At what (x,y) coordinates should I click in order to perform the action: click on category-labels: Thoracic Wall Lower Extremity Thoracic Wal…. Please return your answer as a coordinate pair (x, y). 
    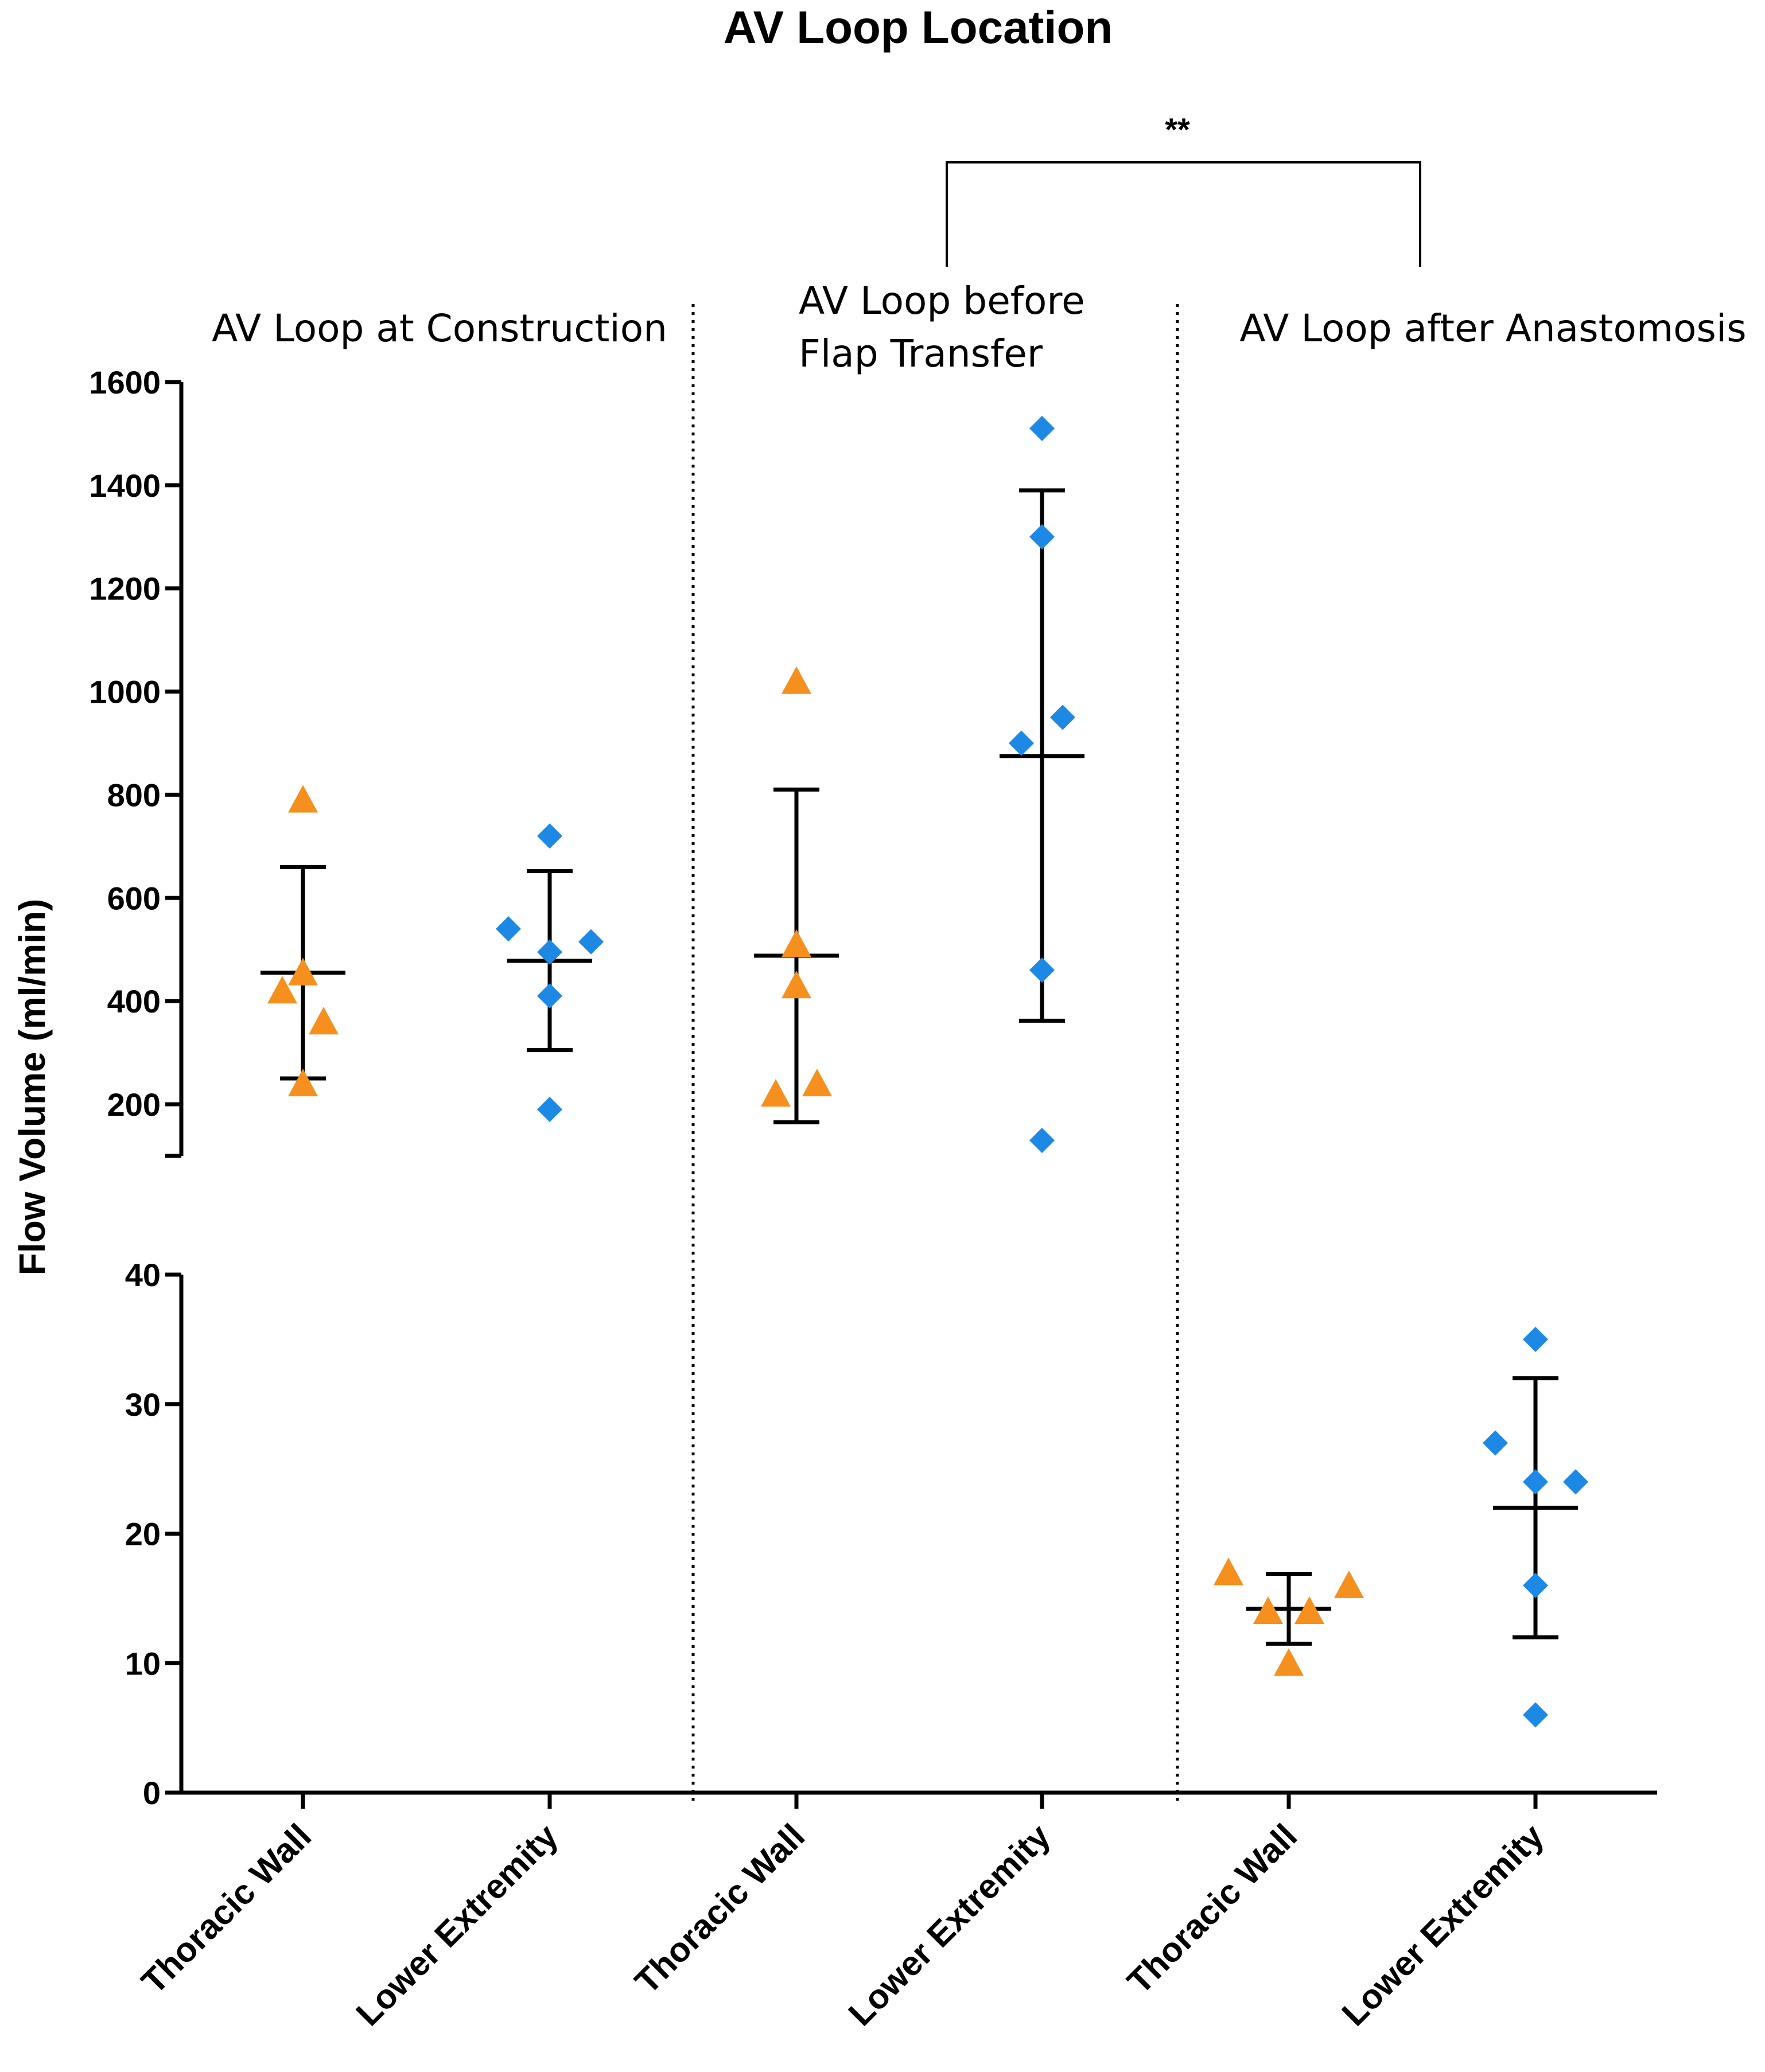
    Looking at the image, I should click on (843, 1924).